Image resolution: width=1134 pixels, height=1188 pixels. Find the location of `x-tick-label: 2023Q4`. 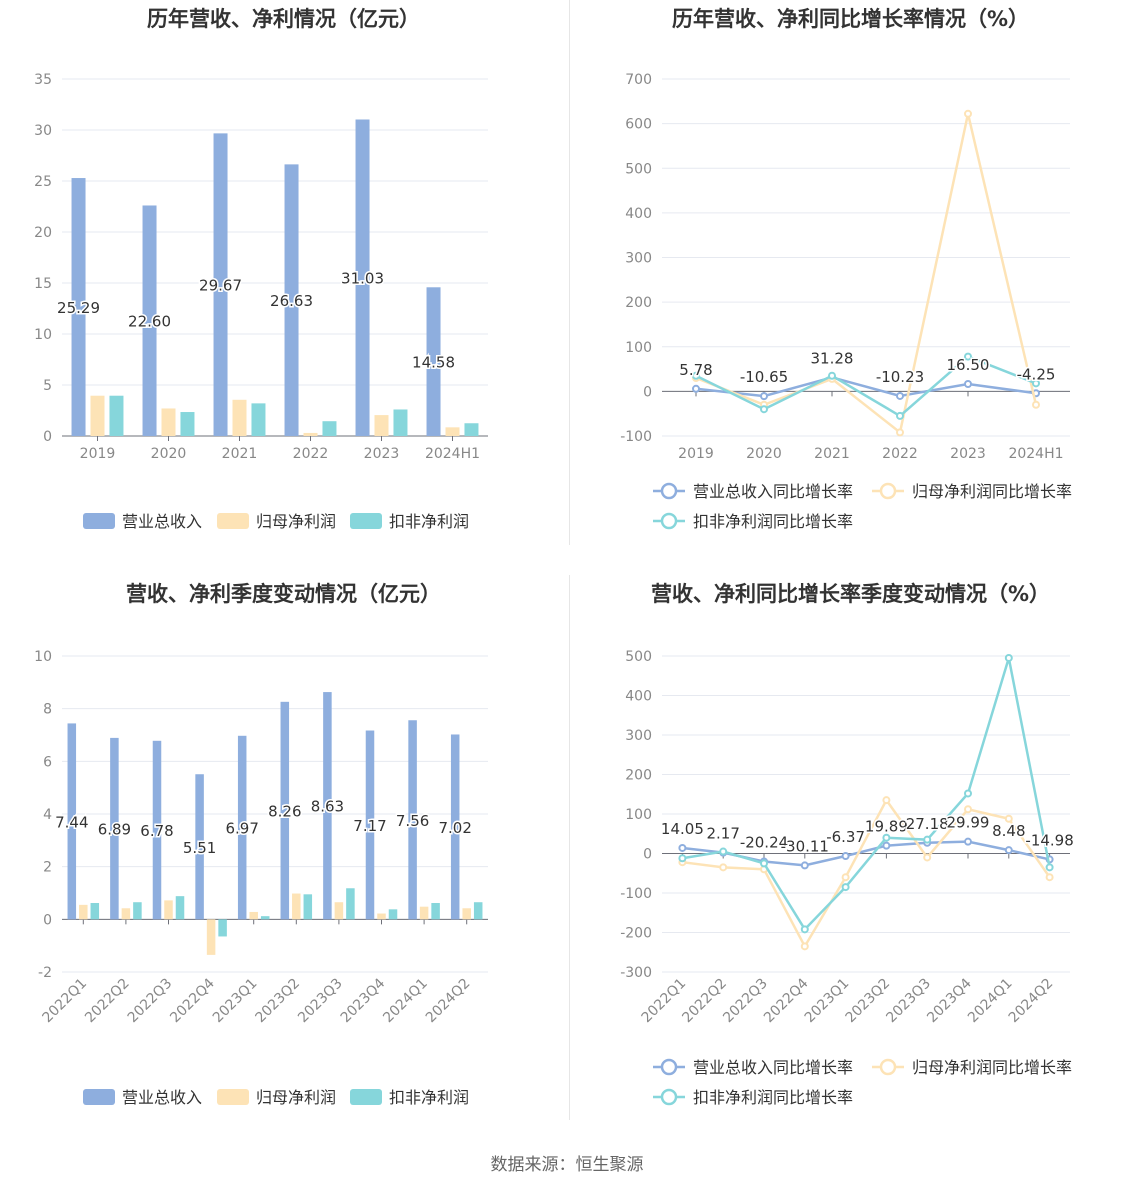

x-tick-label: 2023Q4 is located at coordinates (363, 1000).